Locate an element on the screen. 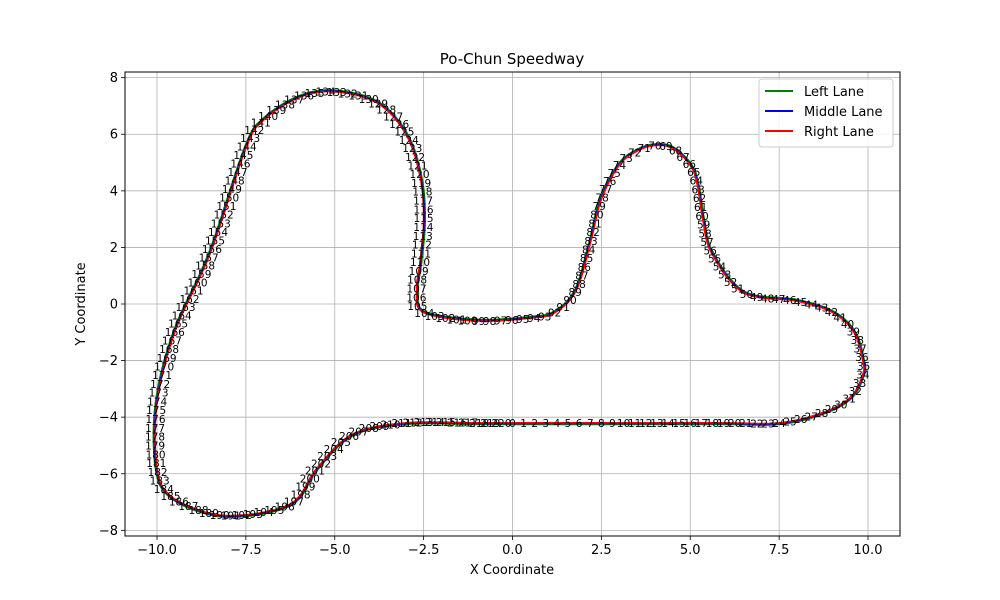 This screenshot has height=600, width=1000. waypoint-label: 144 is located at coordinates (247, 147).